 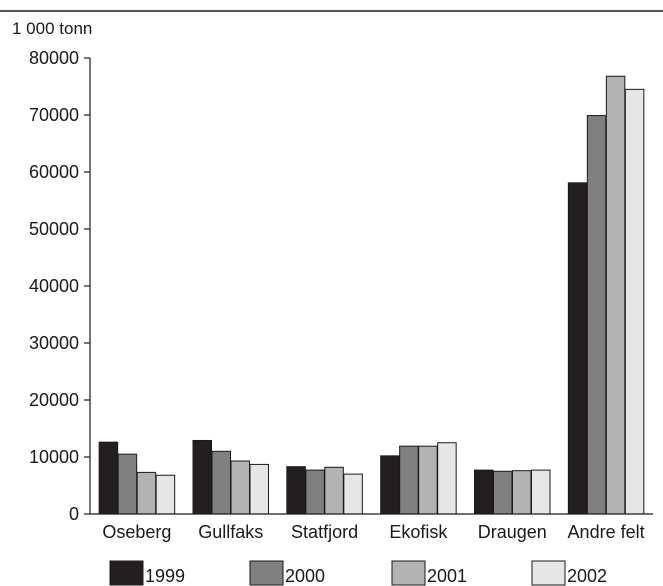 I want to click on bar-andre-felt-1999, so click(x=577, y=348).